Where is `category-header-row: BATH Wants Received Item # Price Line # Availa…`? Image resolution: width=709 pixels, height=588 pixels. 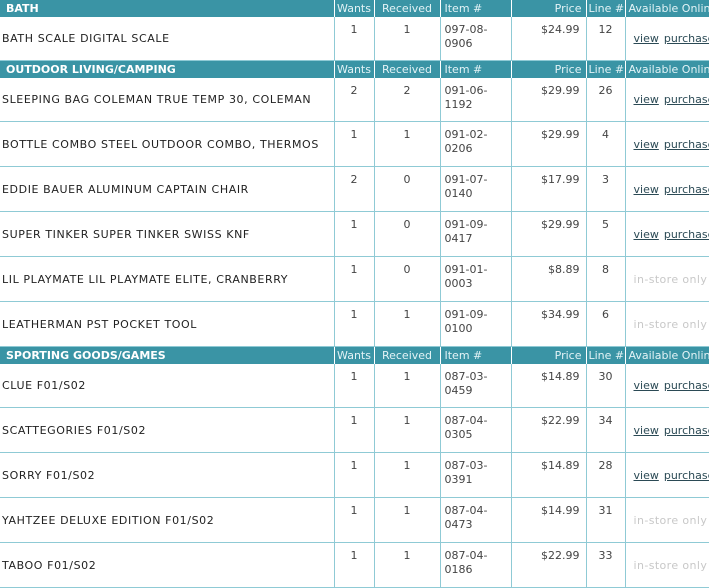 category-header-row: BATH Wants Received Item # Price Line # Availa… is located at coordinates (354, 8).